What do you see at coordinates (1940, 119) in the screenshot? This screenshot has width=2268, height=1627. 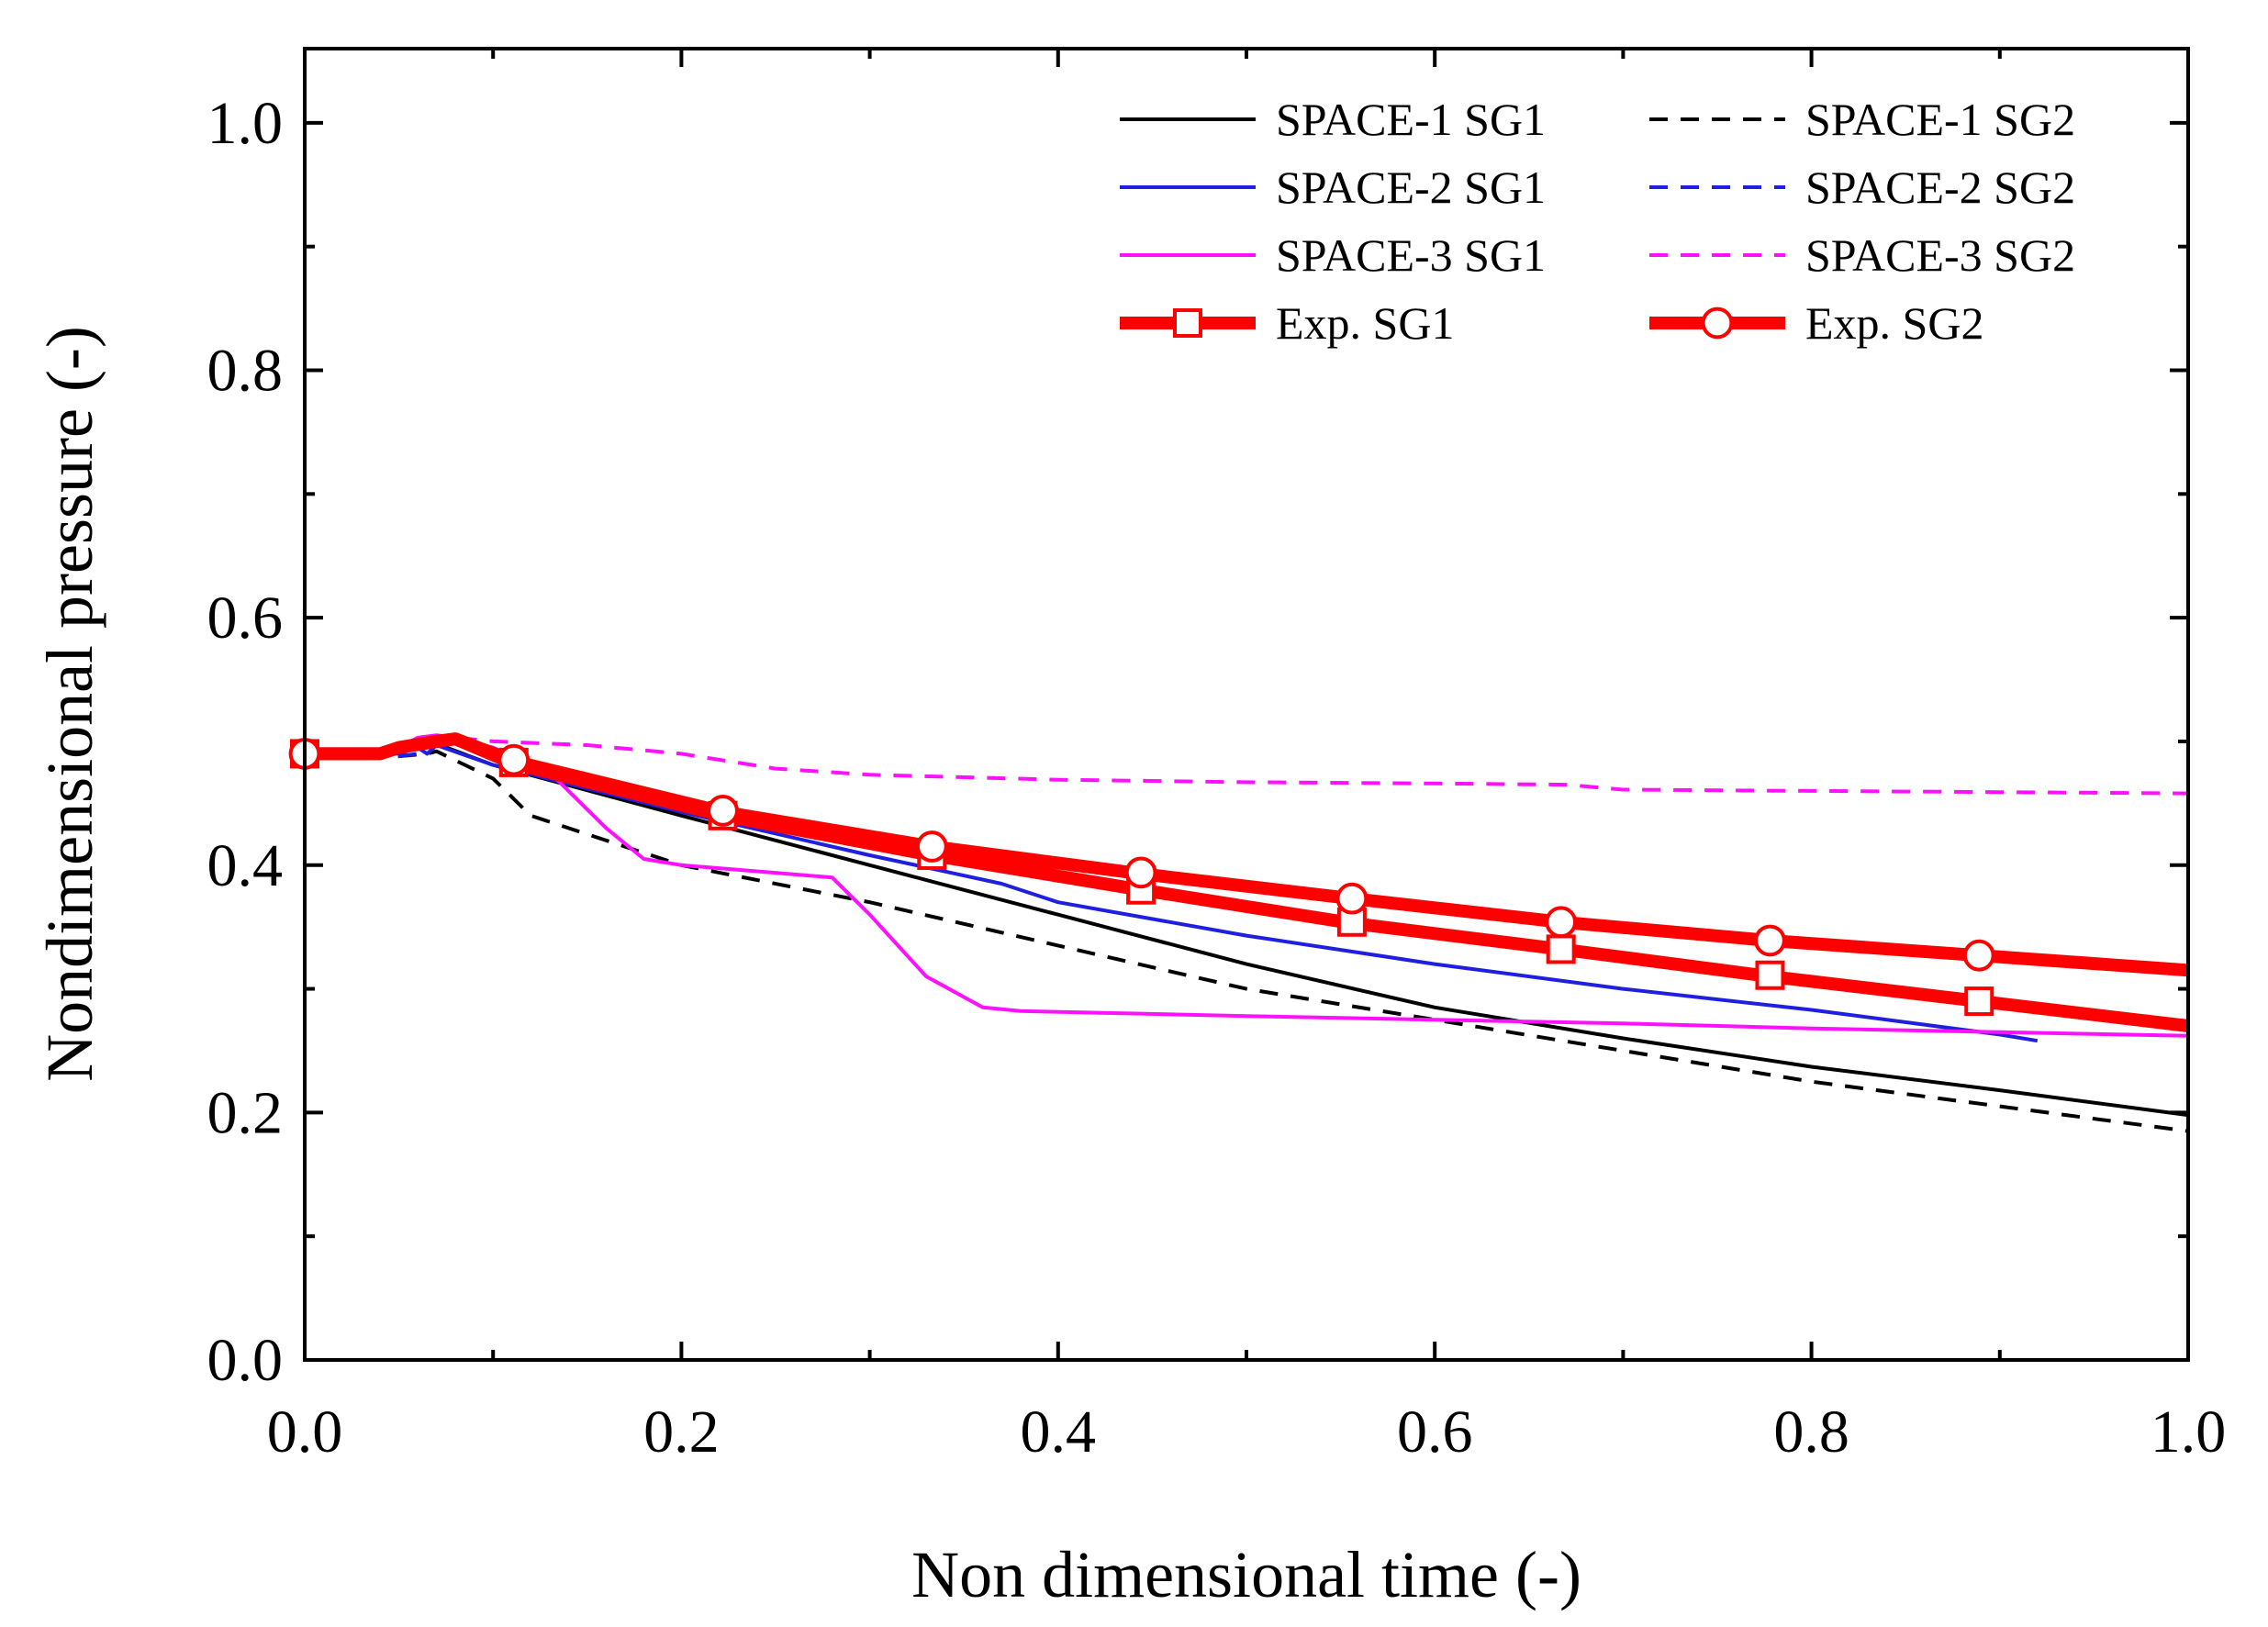 I see `legend-label: SPACE-1 SG2` at bounding box center [1940, 119].